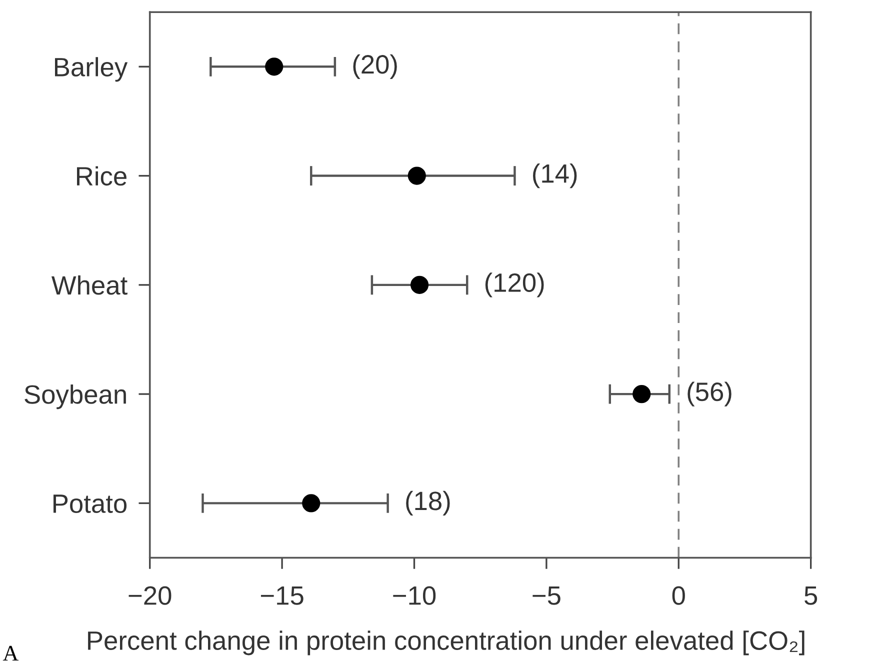  What do you see at coordinates (90, 504) in the screenshot?
I see `y-tick-label: Potato` at bounding box center [90, 504].